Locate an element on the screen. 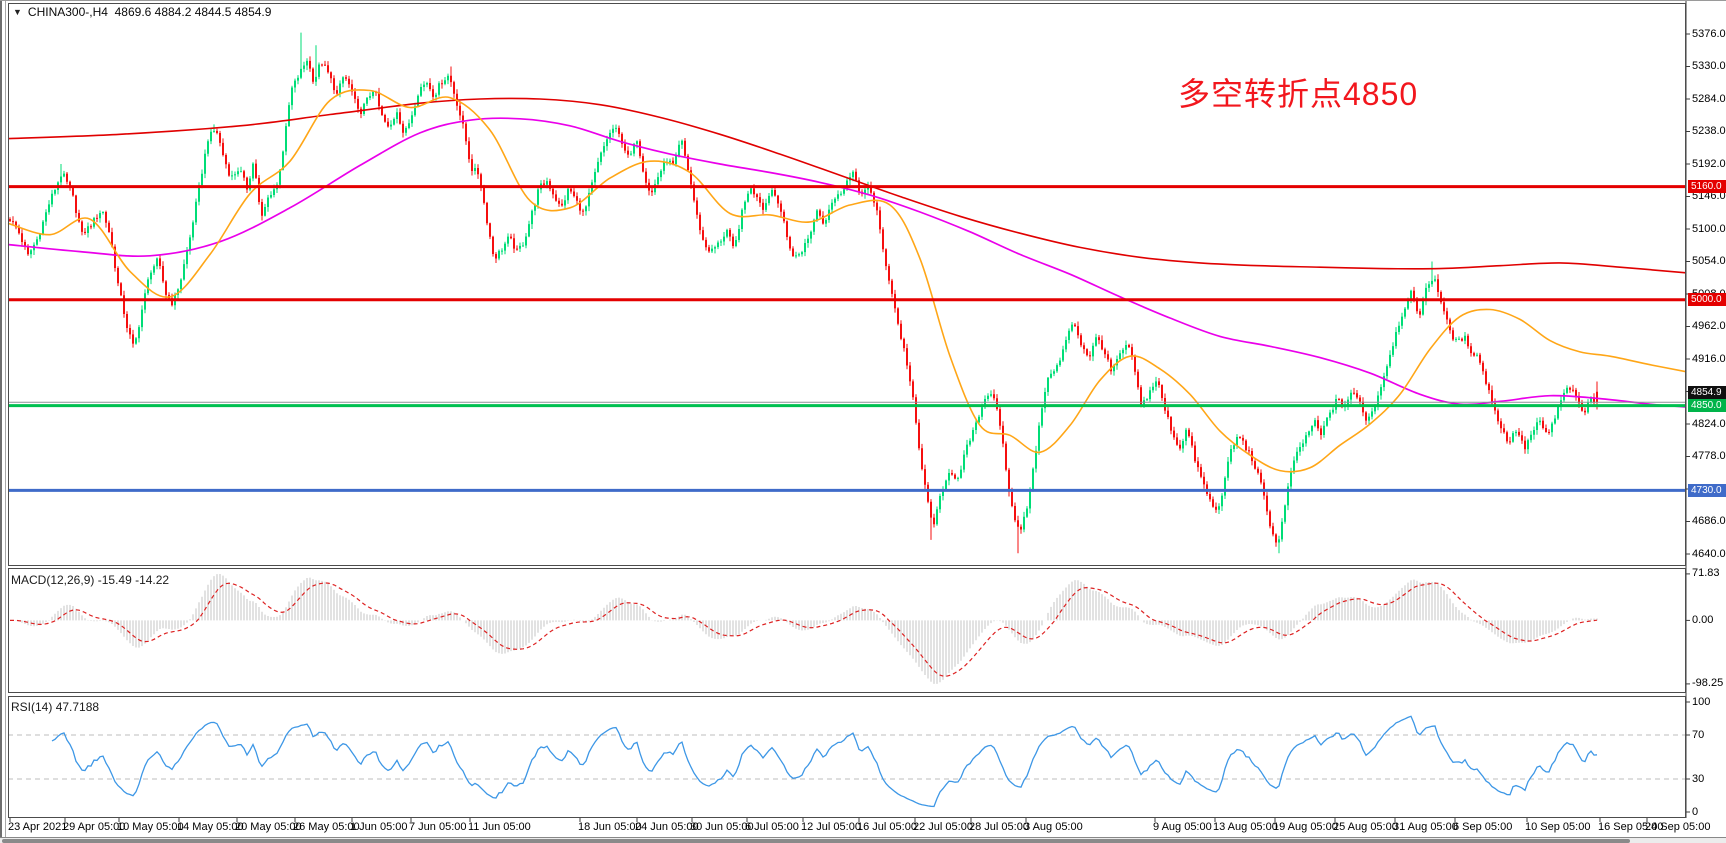  price-badge-4854.9: 4854.9 is located at coordinates (1707, 393).